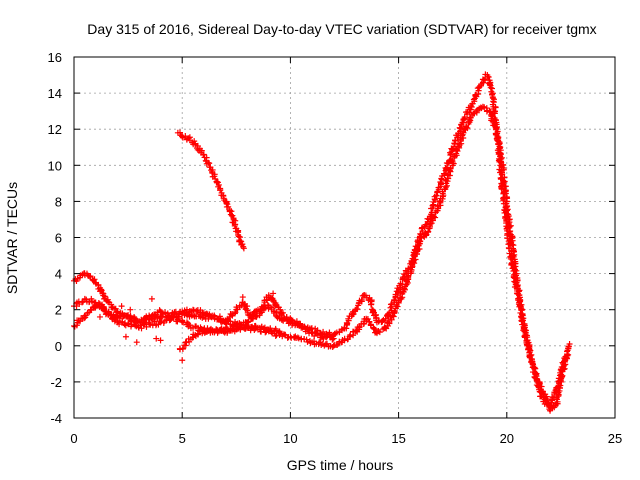 The width and height of the screenshot is (640, 480). I want to click on y-tick-label: 8, so click(58, 201).